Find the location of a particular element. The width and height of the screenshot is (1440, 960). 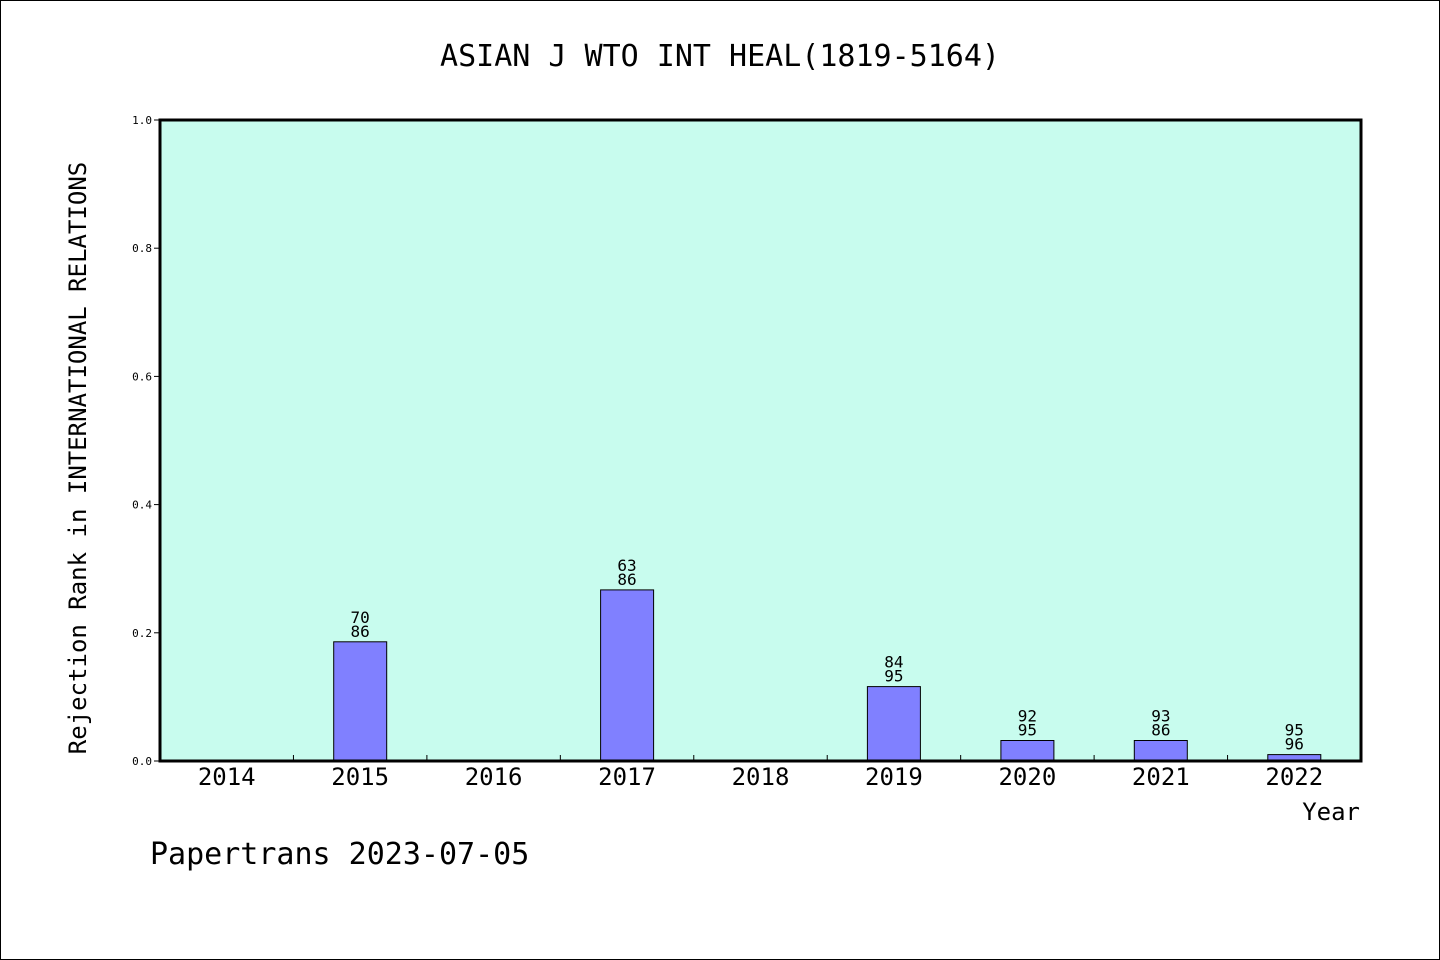

x-tick-label-2021: 2021 is located at coordinates (1161, 777).